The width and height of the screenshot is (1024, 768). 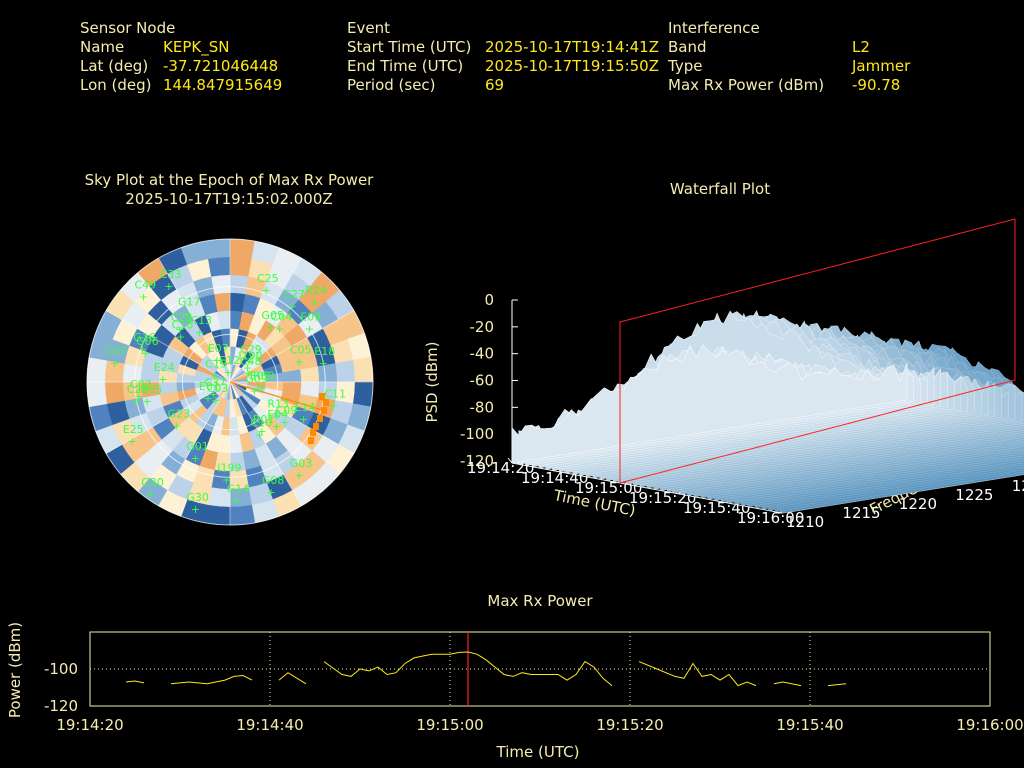 What do you see at coordinates (391, 85) in the screenshot?
I see `event-period-label: Period (sec)` at bounding box center [391, 85].